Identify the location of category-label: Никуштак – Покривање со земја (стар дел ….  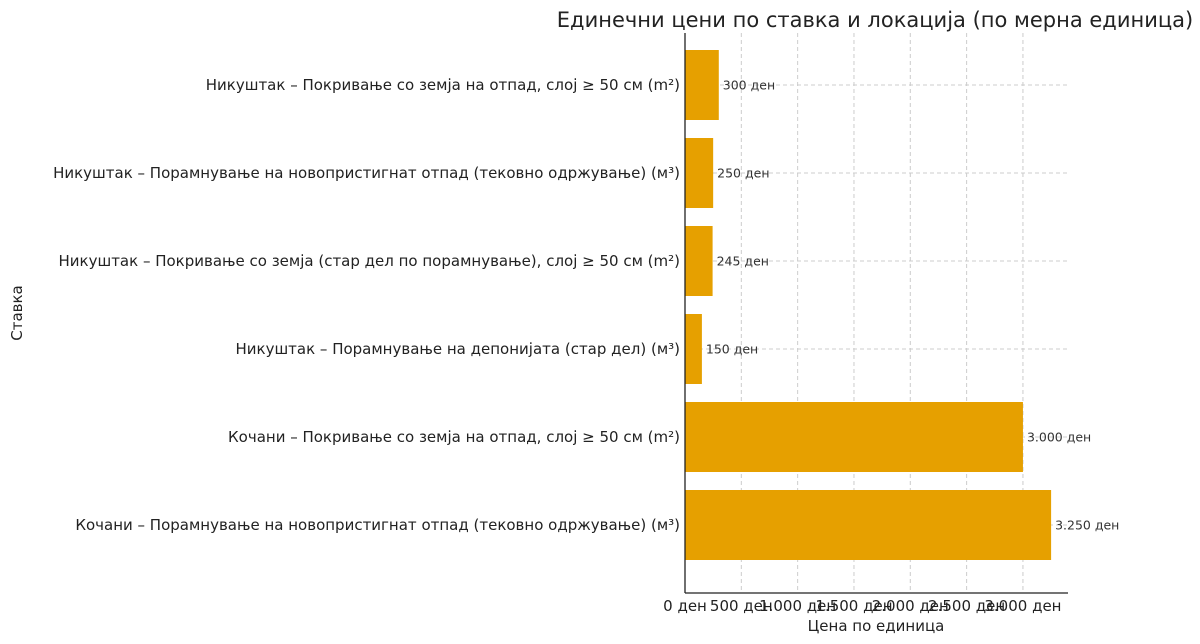
(370, 261).